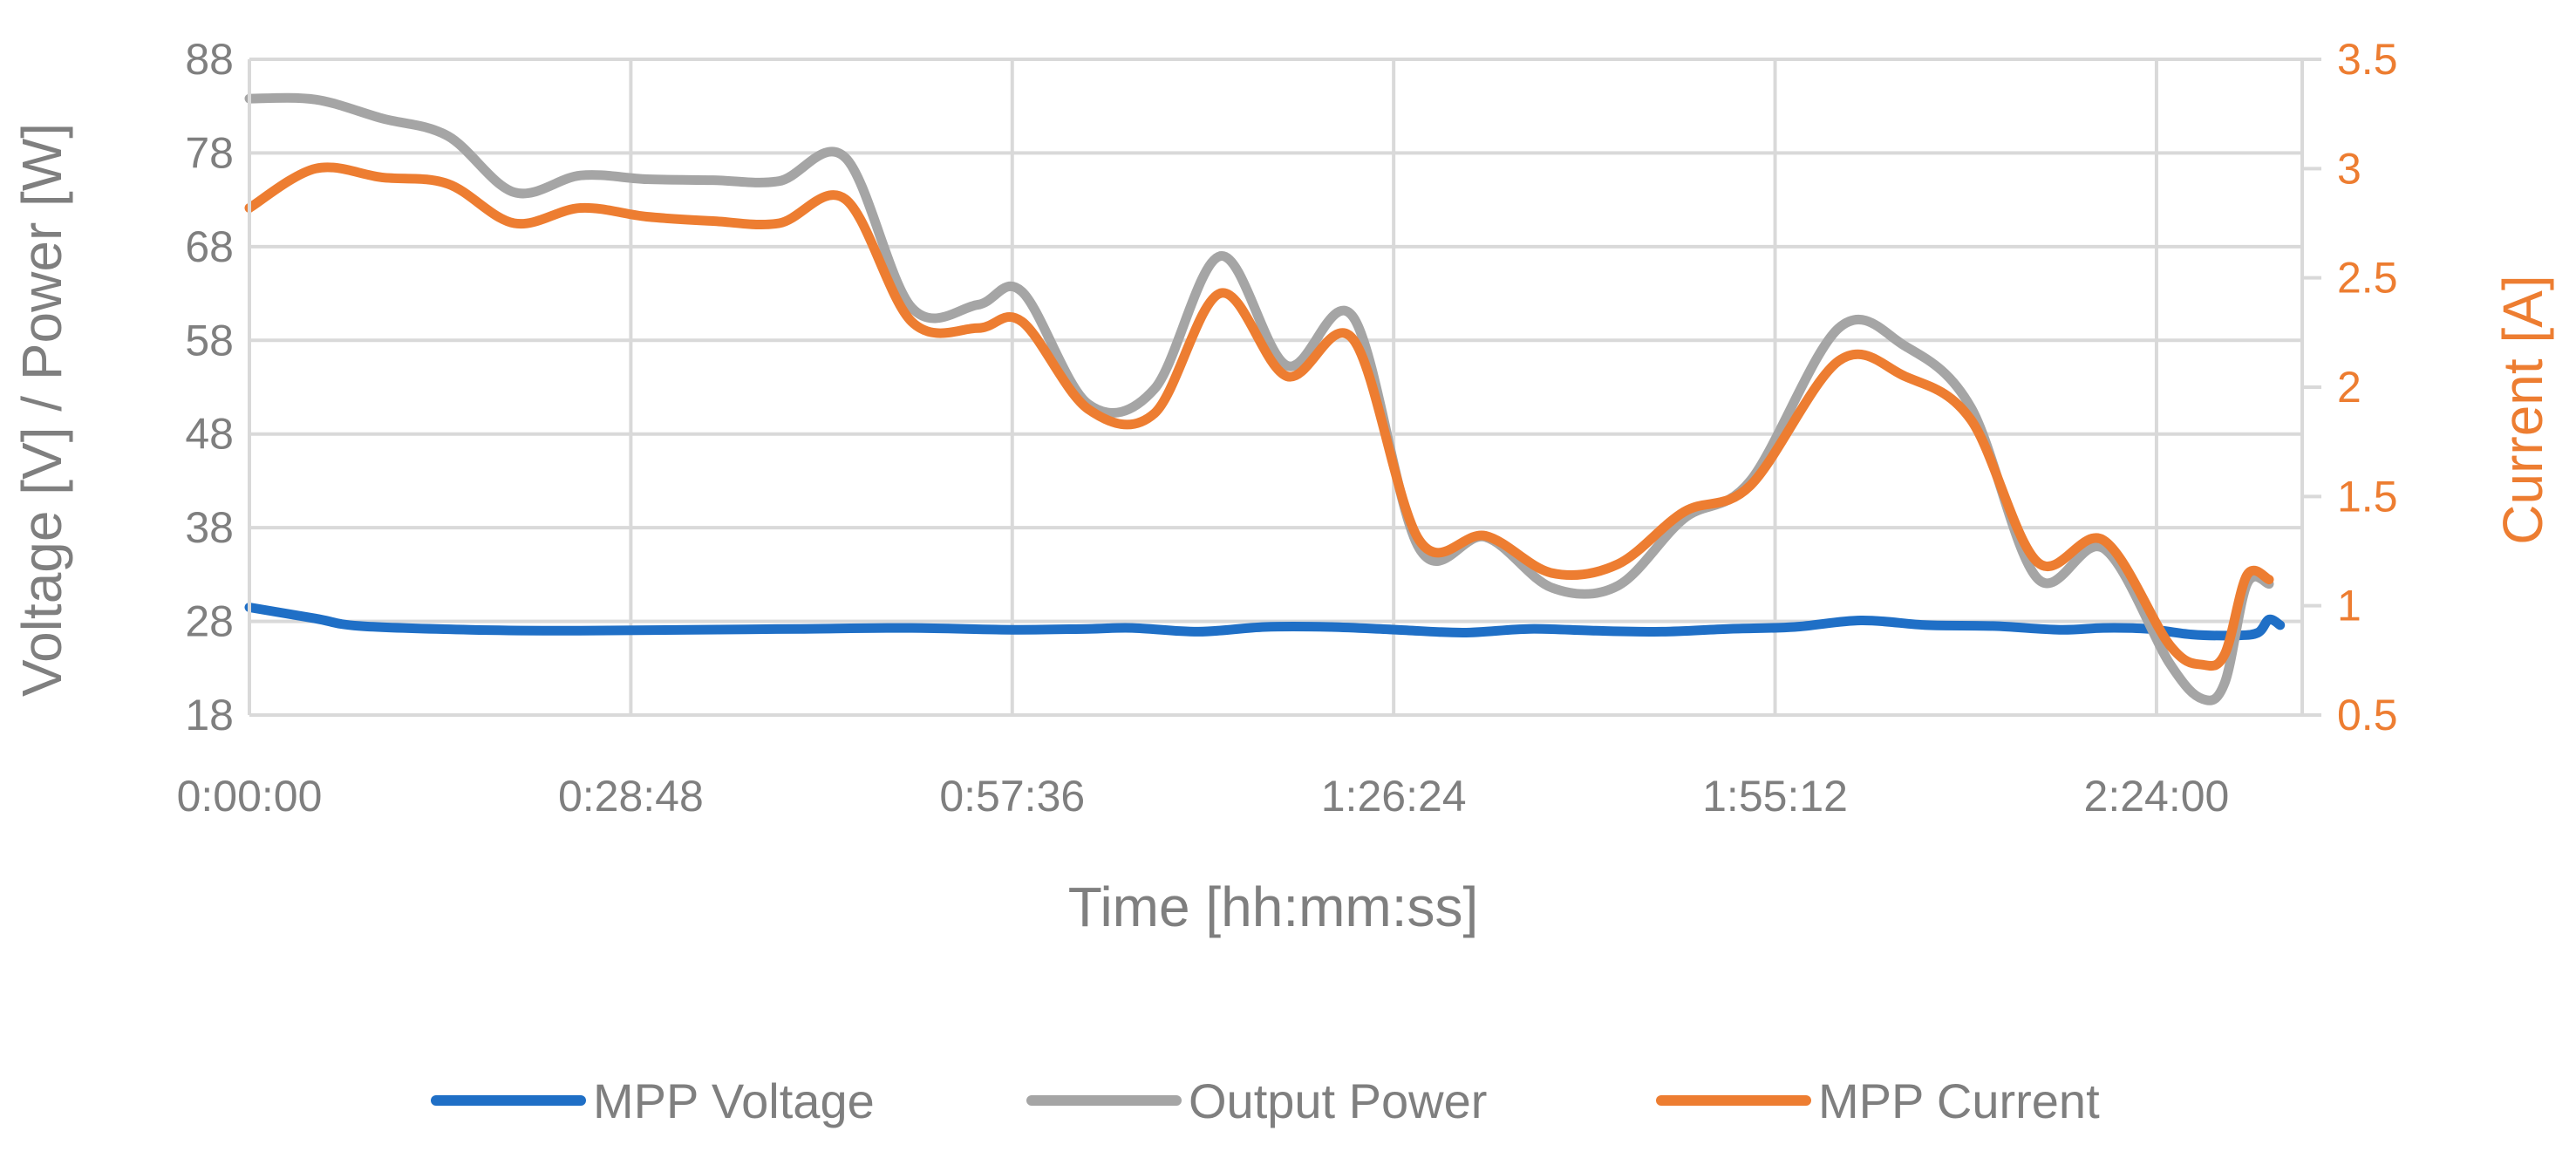  What do you see at coordinates (1012, 796) in the screenshot?
I see `x-tick-label: 0:57:36` at bounding box center [1012, 796].